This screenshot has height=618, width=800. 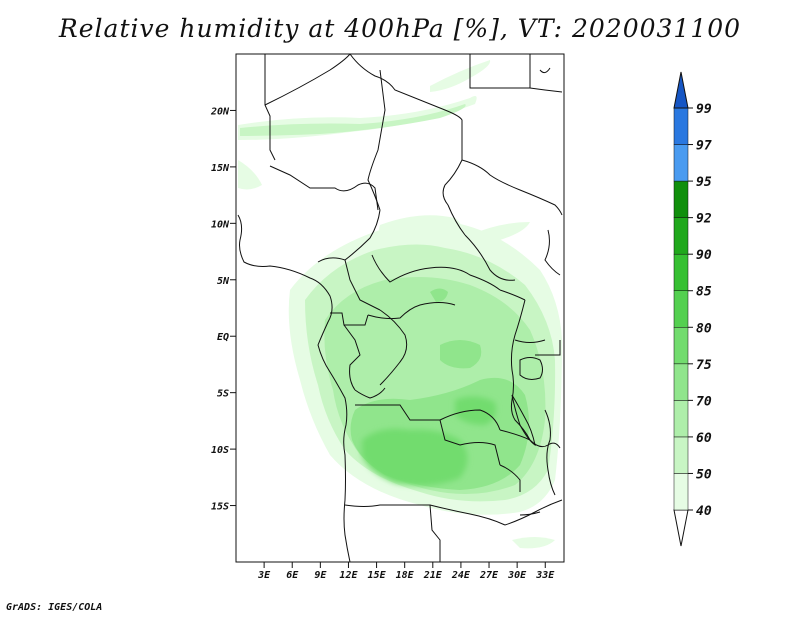 I want to click on longitude-axis: 3E 6E 9E 12E 15E 18E 21E 24E 27E 30E 33E, so click(x=406, y=571).